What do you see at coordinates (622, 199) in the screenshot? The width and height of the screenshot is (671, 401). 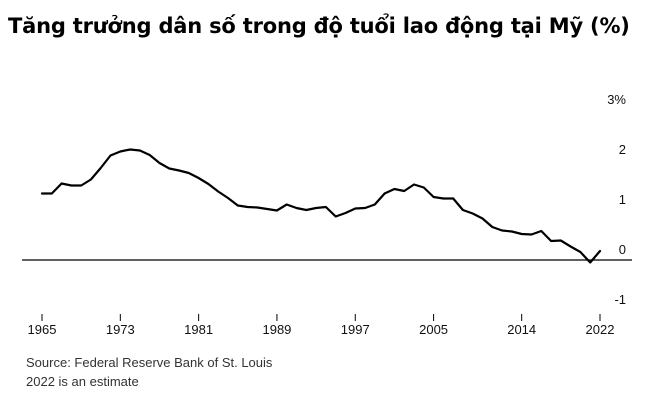 I see `y-tick-label: 1` at bounding box center [622, 199].